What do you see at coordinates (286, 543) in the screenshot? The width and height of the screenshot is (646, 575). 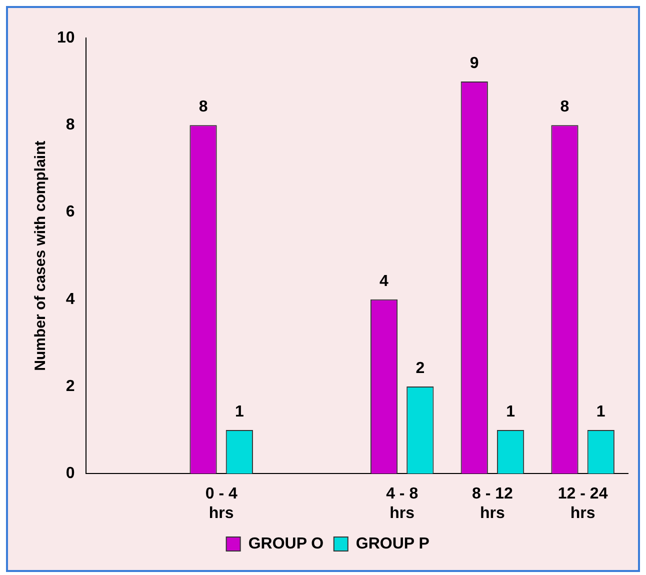 I see `legend-label: GROUP O` at bounding box center [286, 543].